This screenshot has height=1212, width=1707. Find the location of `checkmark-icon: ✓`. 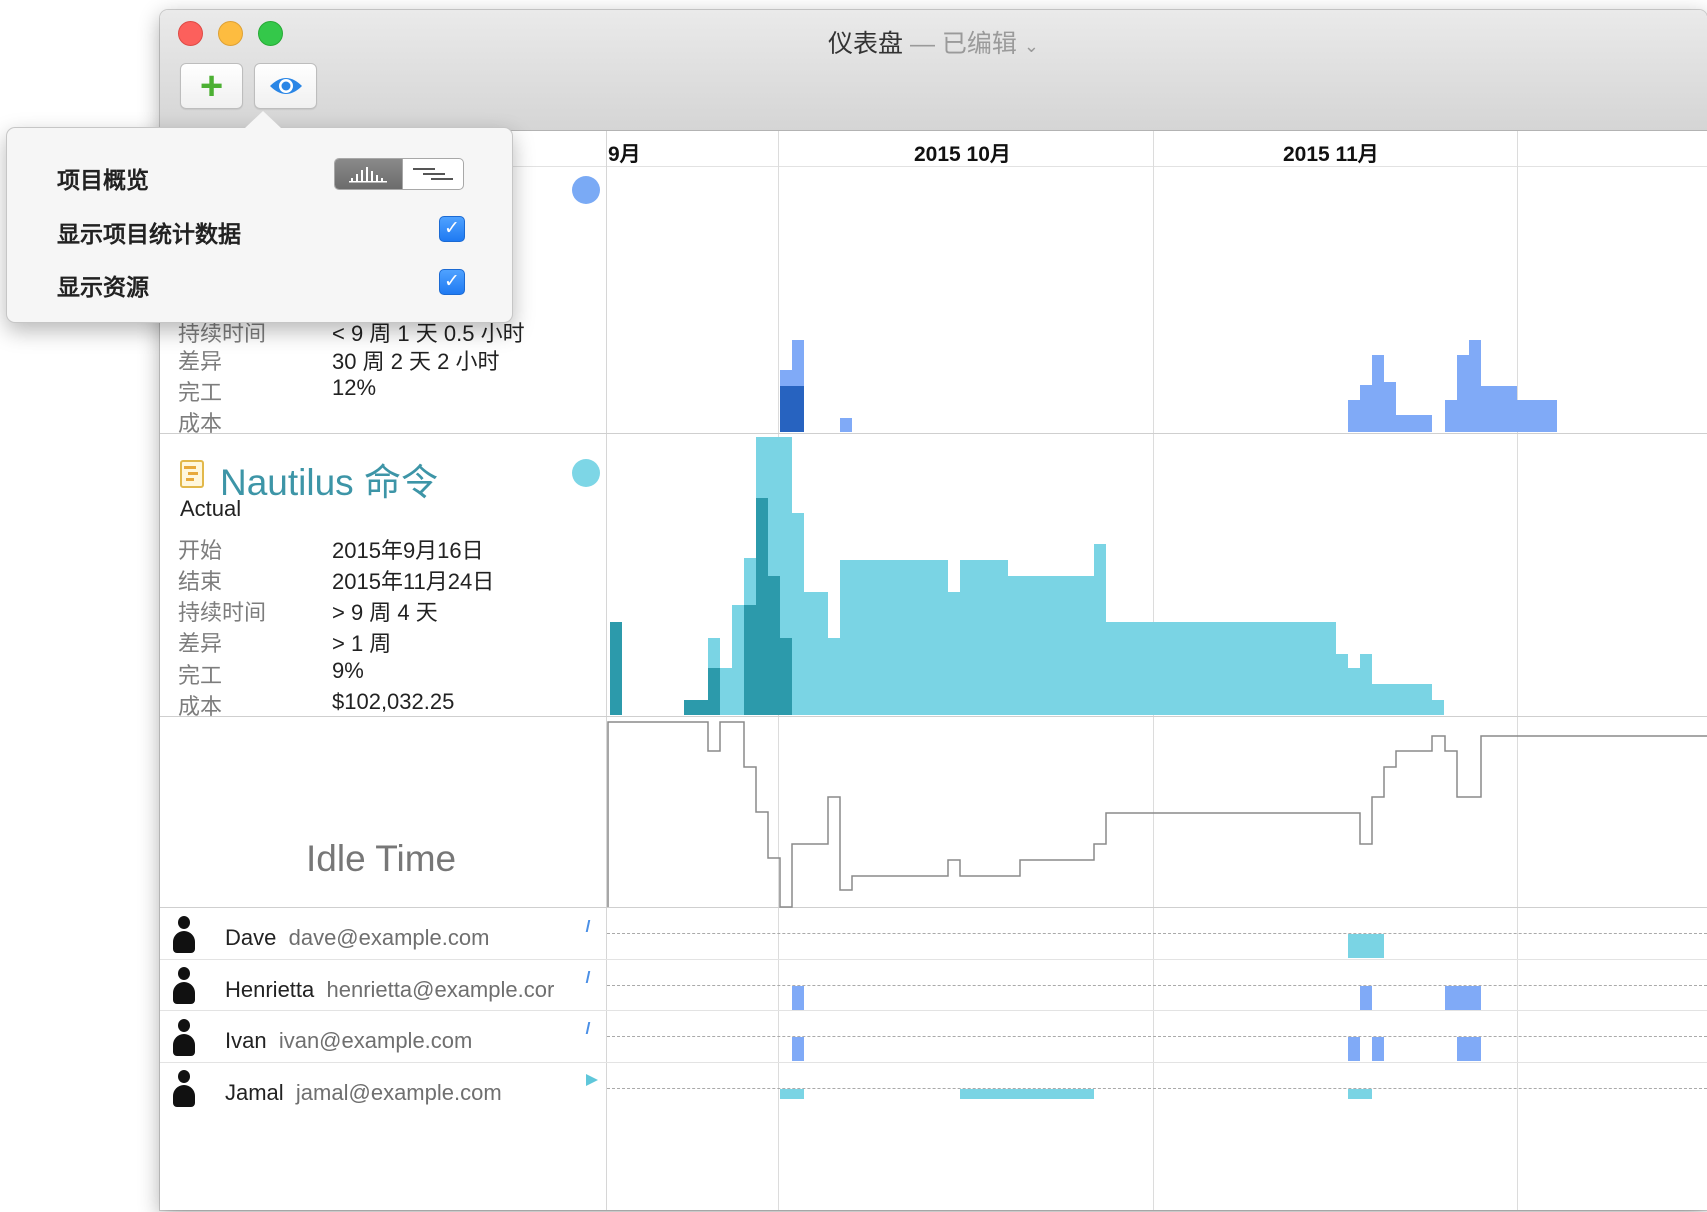

checkmark-icon: ✓ is located at coordinates (452, 228).